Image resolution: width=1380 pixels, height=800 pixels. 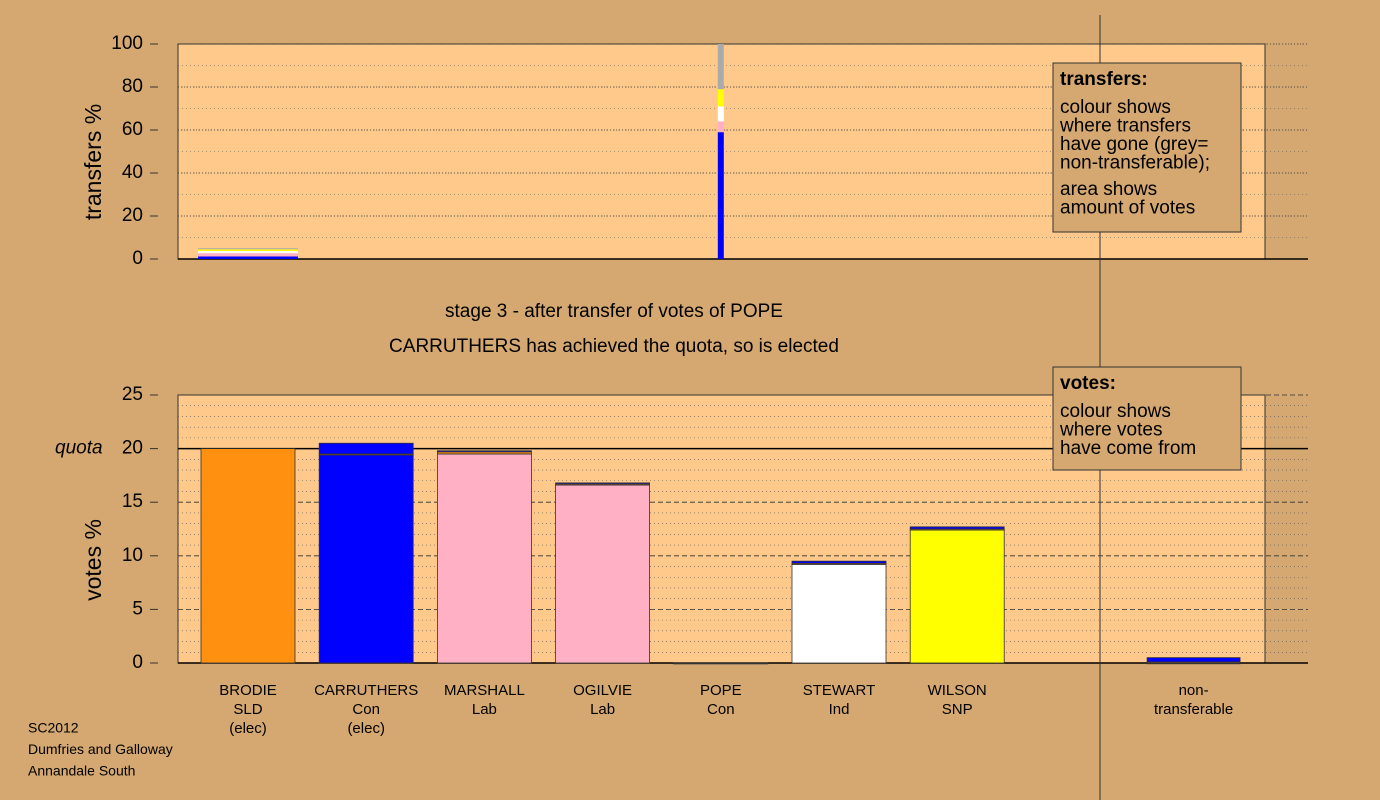 What do you see at coordinates (957, 709) in the screenshot?
I see `x-tick-label: SNP` at bounding box center [957, 709].